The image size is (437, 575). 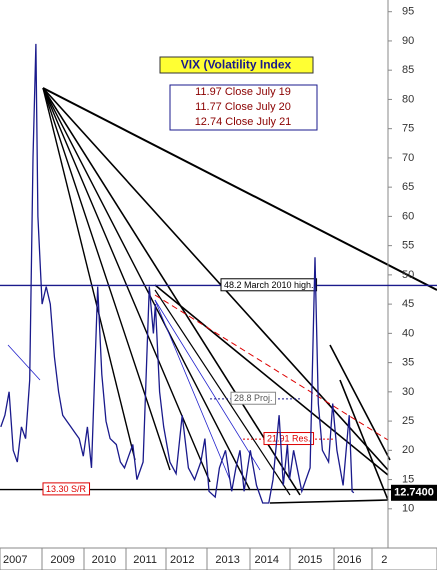 I want to click on last-value-label: 12.7400, so click(x=414, y=493).